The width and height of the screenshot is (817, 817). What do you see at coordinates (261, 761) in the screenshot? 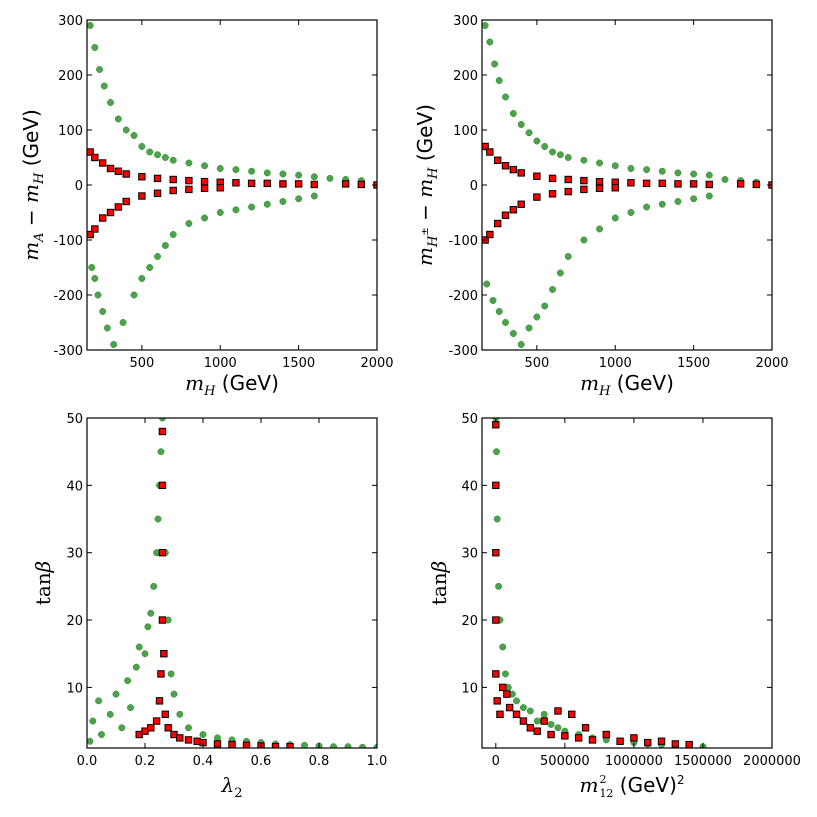
I see `x-tick-label: 0.6` at bounding box center [261, 761].